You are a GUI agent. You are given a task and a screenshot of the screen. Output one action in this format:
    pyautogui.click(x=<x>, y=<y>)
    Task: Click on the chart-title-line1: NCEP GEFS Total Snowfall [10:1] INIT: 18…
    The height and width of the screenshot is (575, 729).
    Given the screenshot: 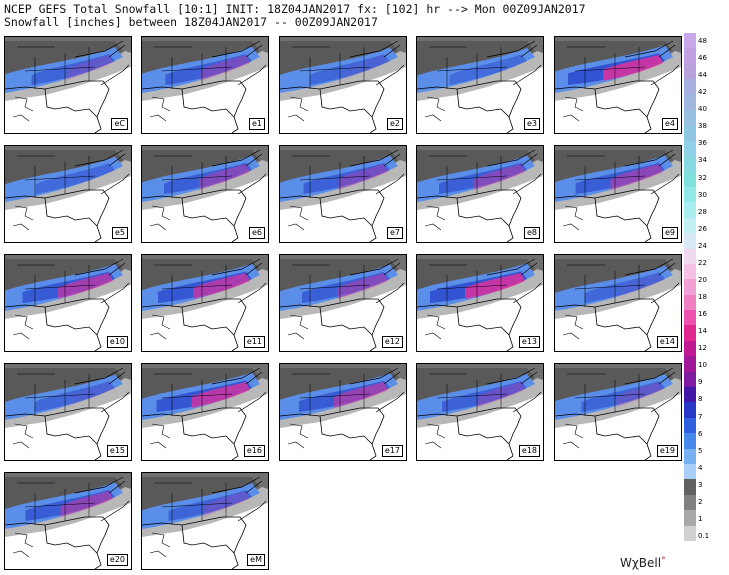 What is the action you would take?
    pyautogui.click(x=295, y=9)
    